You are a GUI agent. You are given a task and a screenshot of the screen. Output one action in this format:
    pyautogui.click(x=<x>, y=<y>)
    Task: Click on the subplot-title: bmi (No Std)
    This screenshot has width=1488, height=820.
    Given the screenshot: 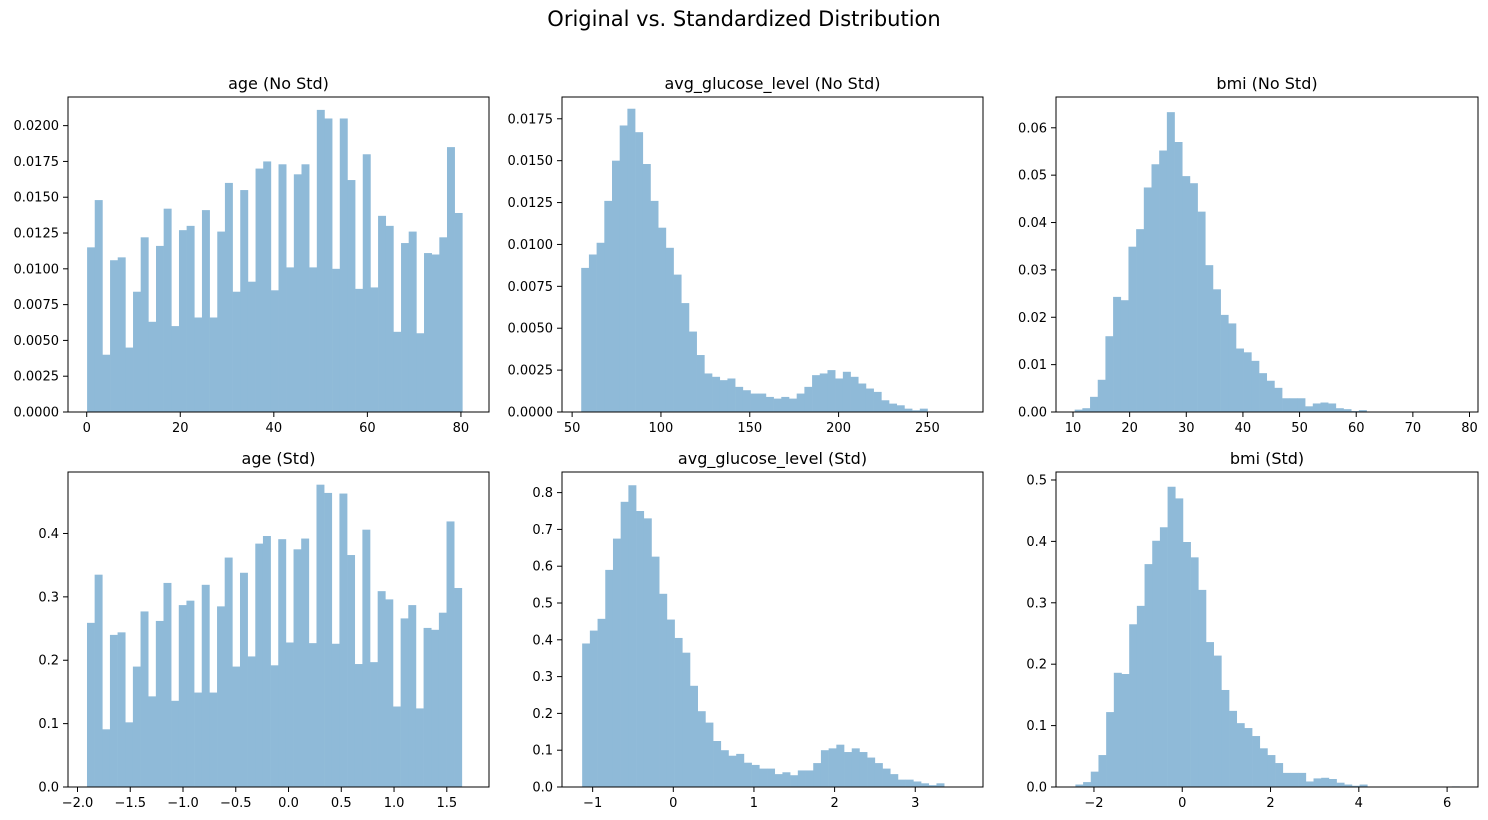 What is the action you would take?
    pyautogui.click(x=1266, y=83)
    